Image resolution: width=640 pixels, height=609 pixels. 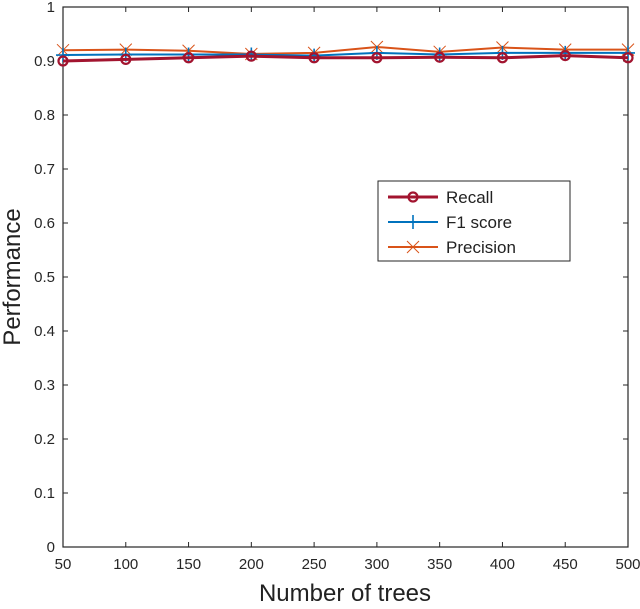 I want to click on x-tick-label: 400, so click(x=502, y=564).